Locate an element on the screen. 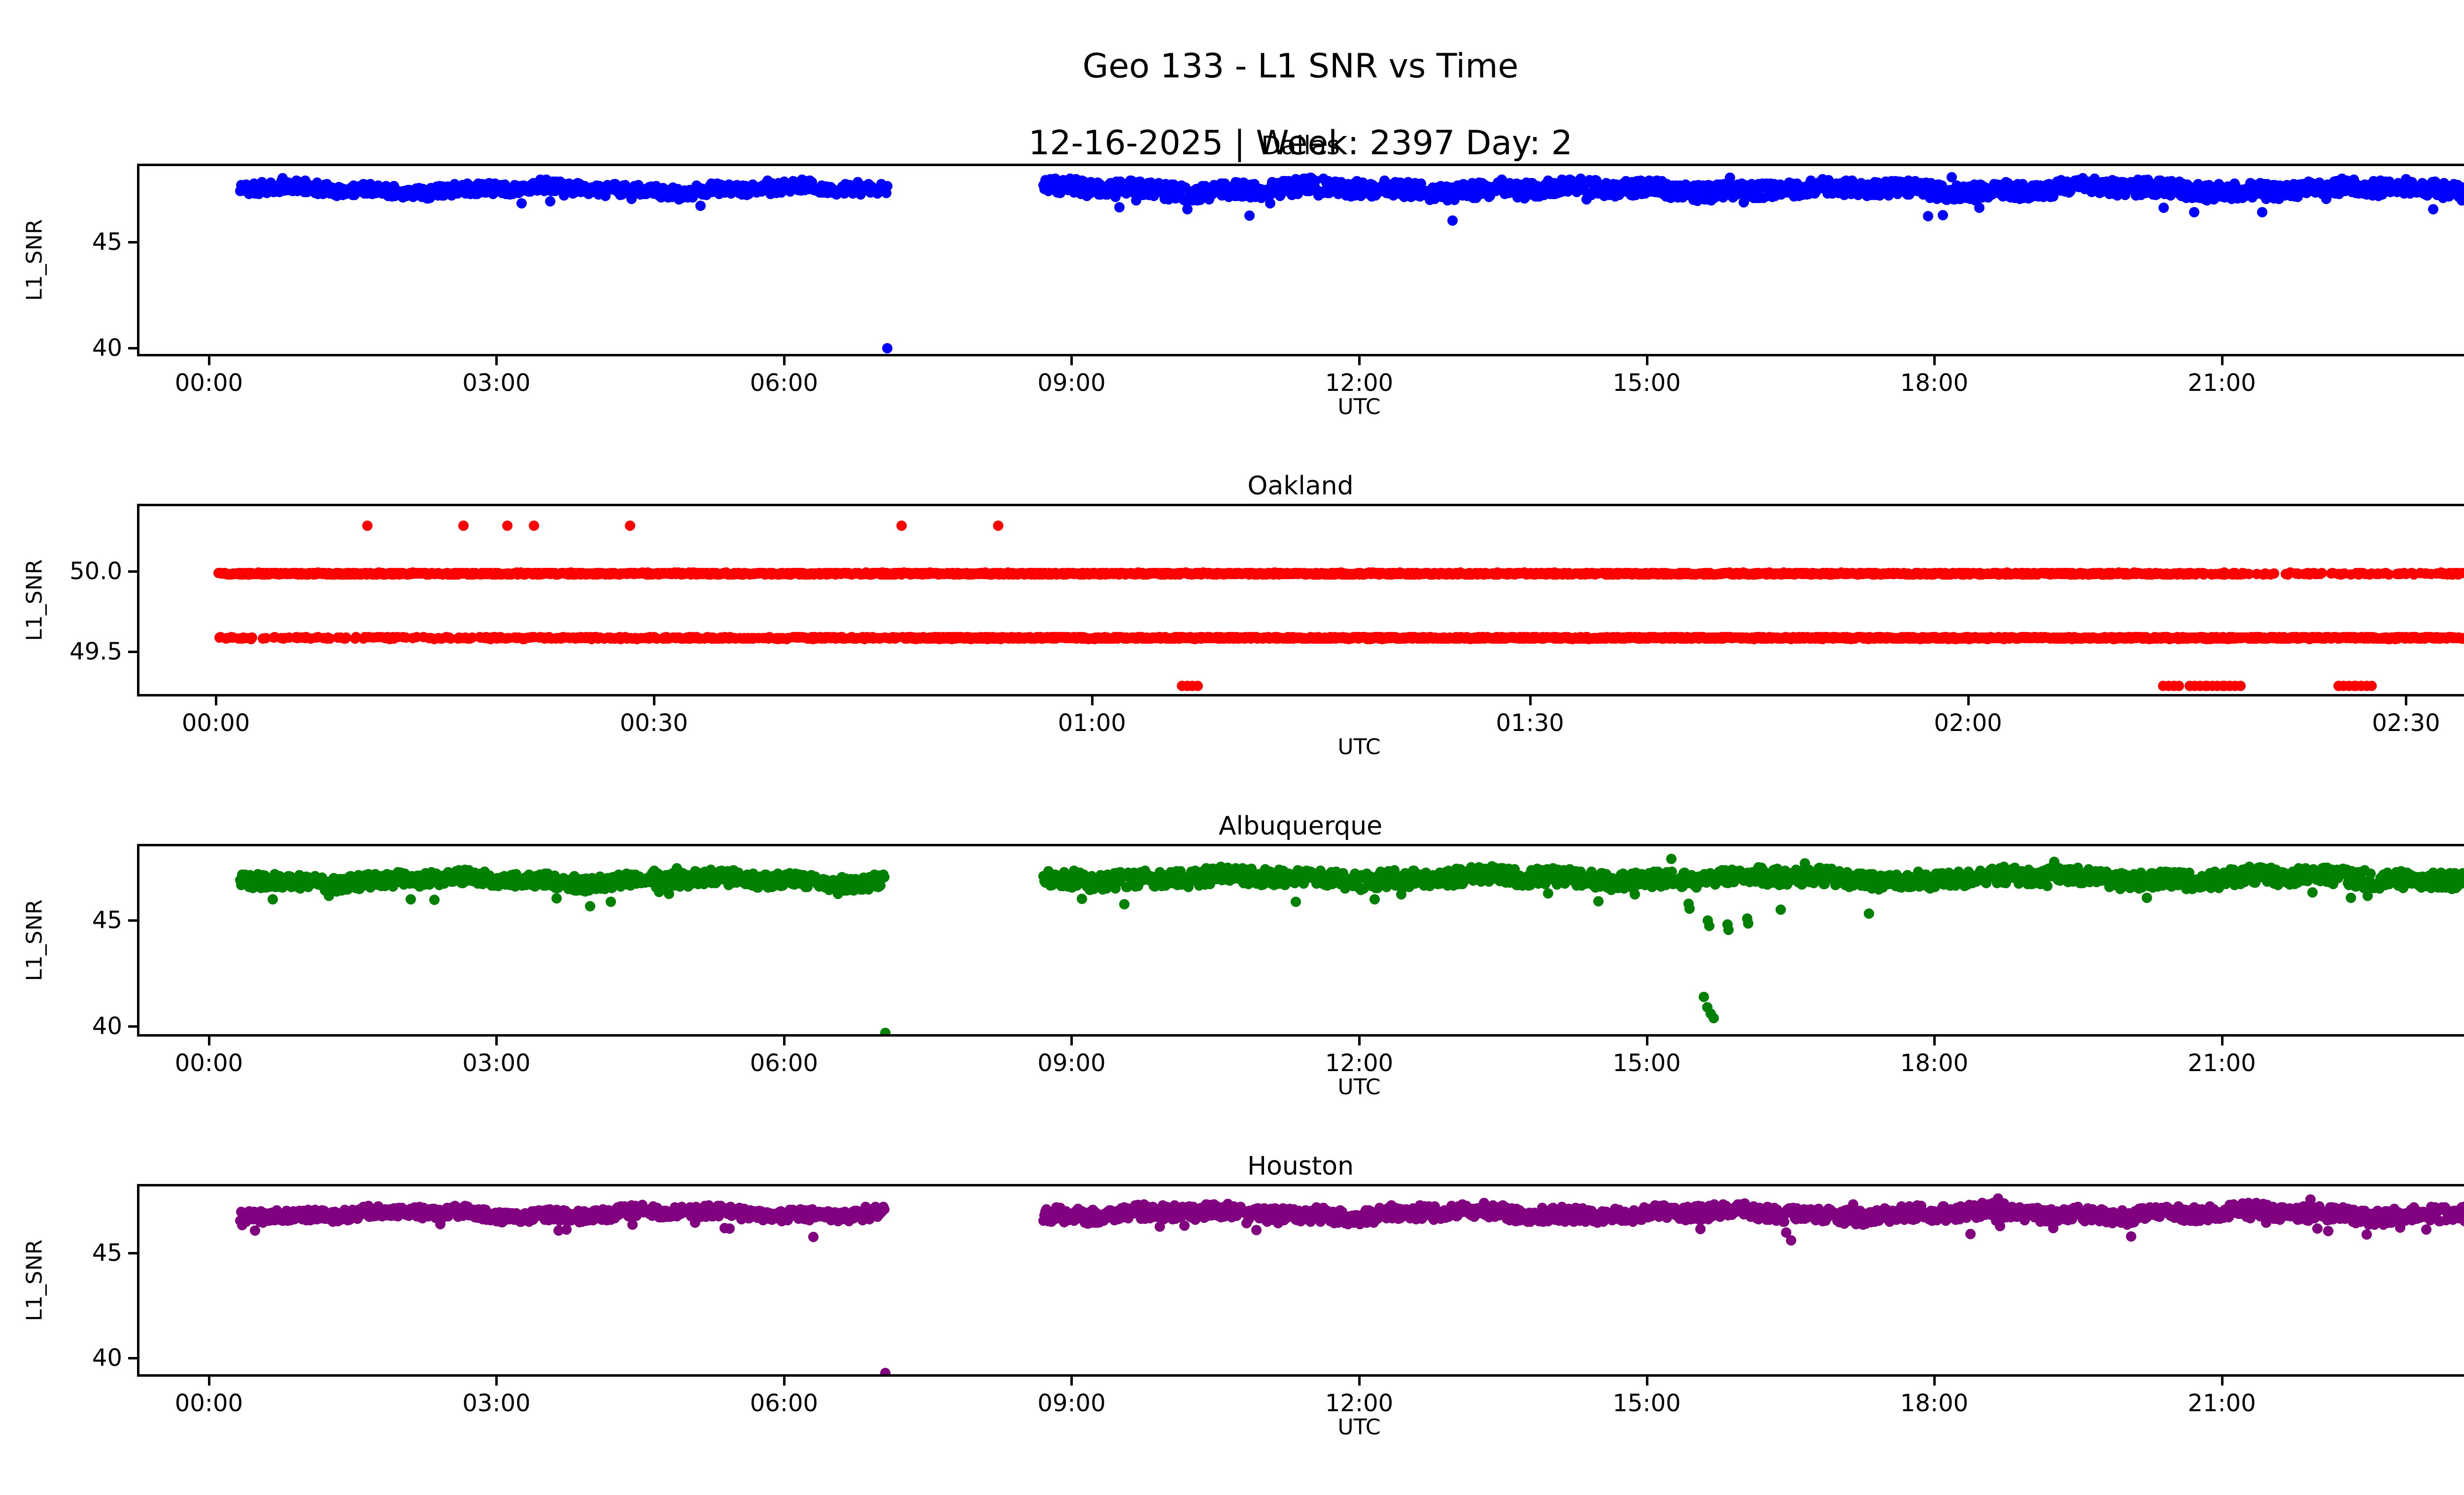 This screenshot has width=2464, height=1495. subplot-title-oakland: Oakland is located at coordinates (1300, 486).